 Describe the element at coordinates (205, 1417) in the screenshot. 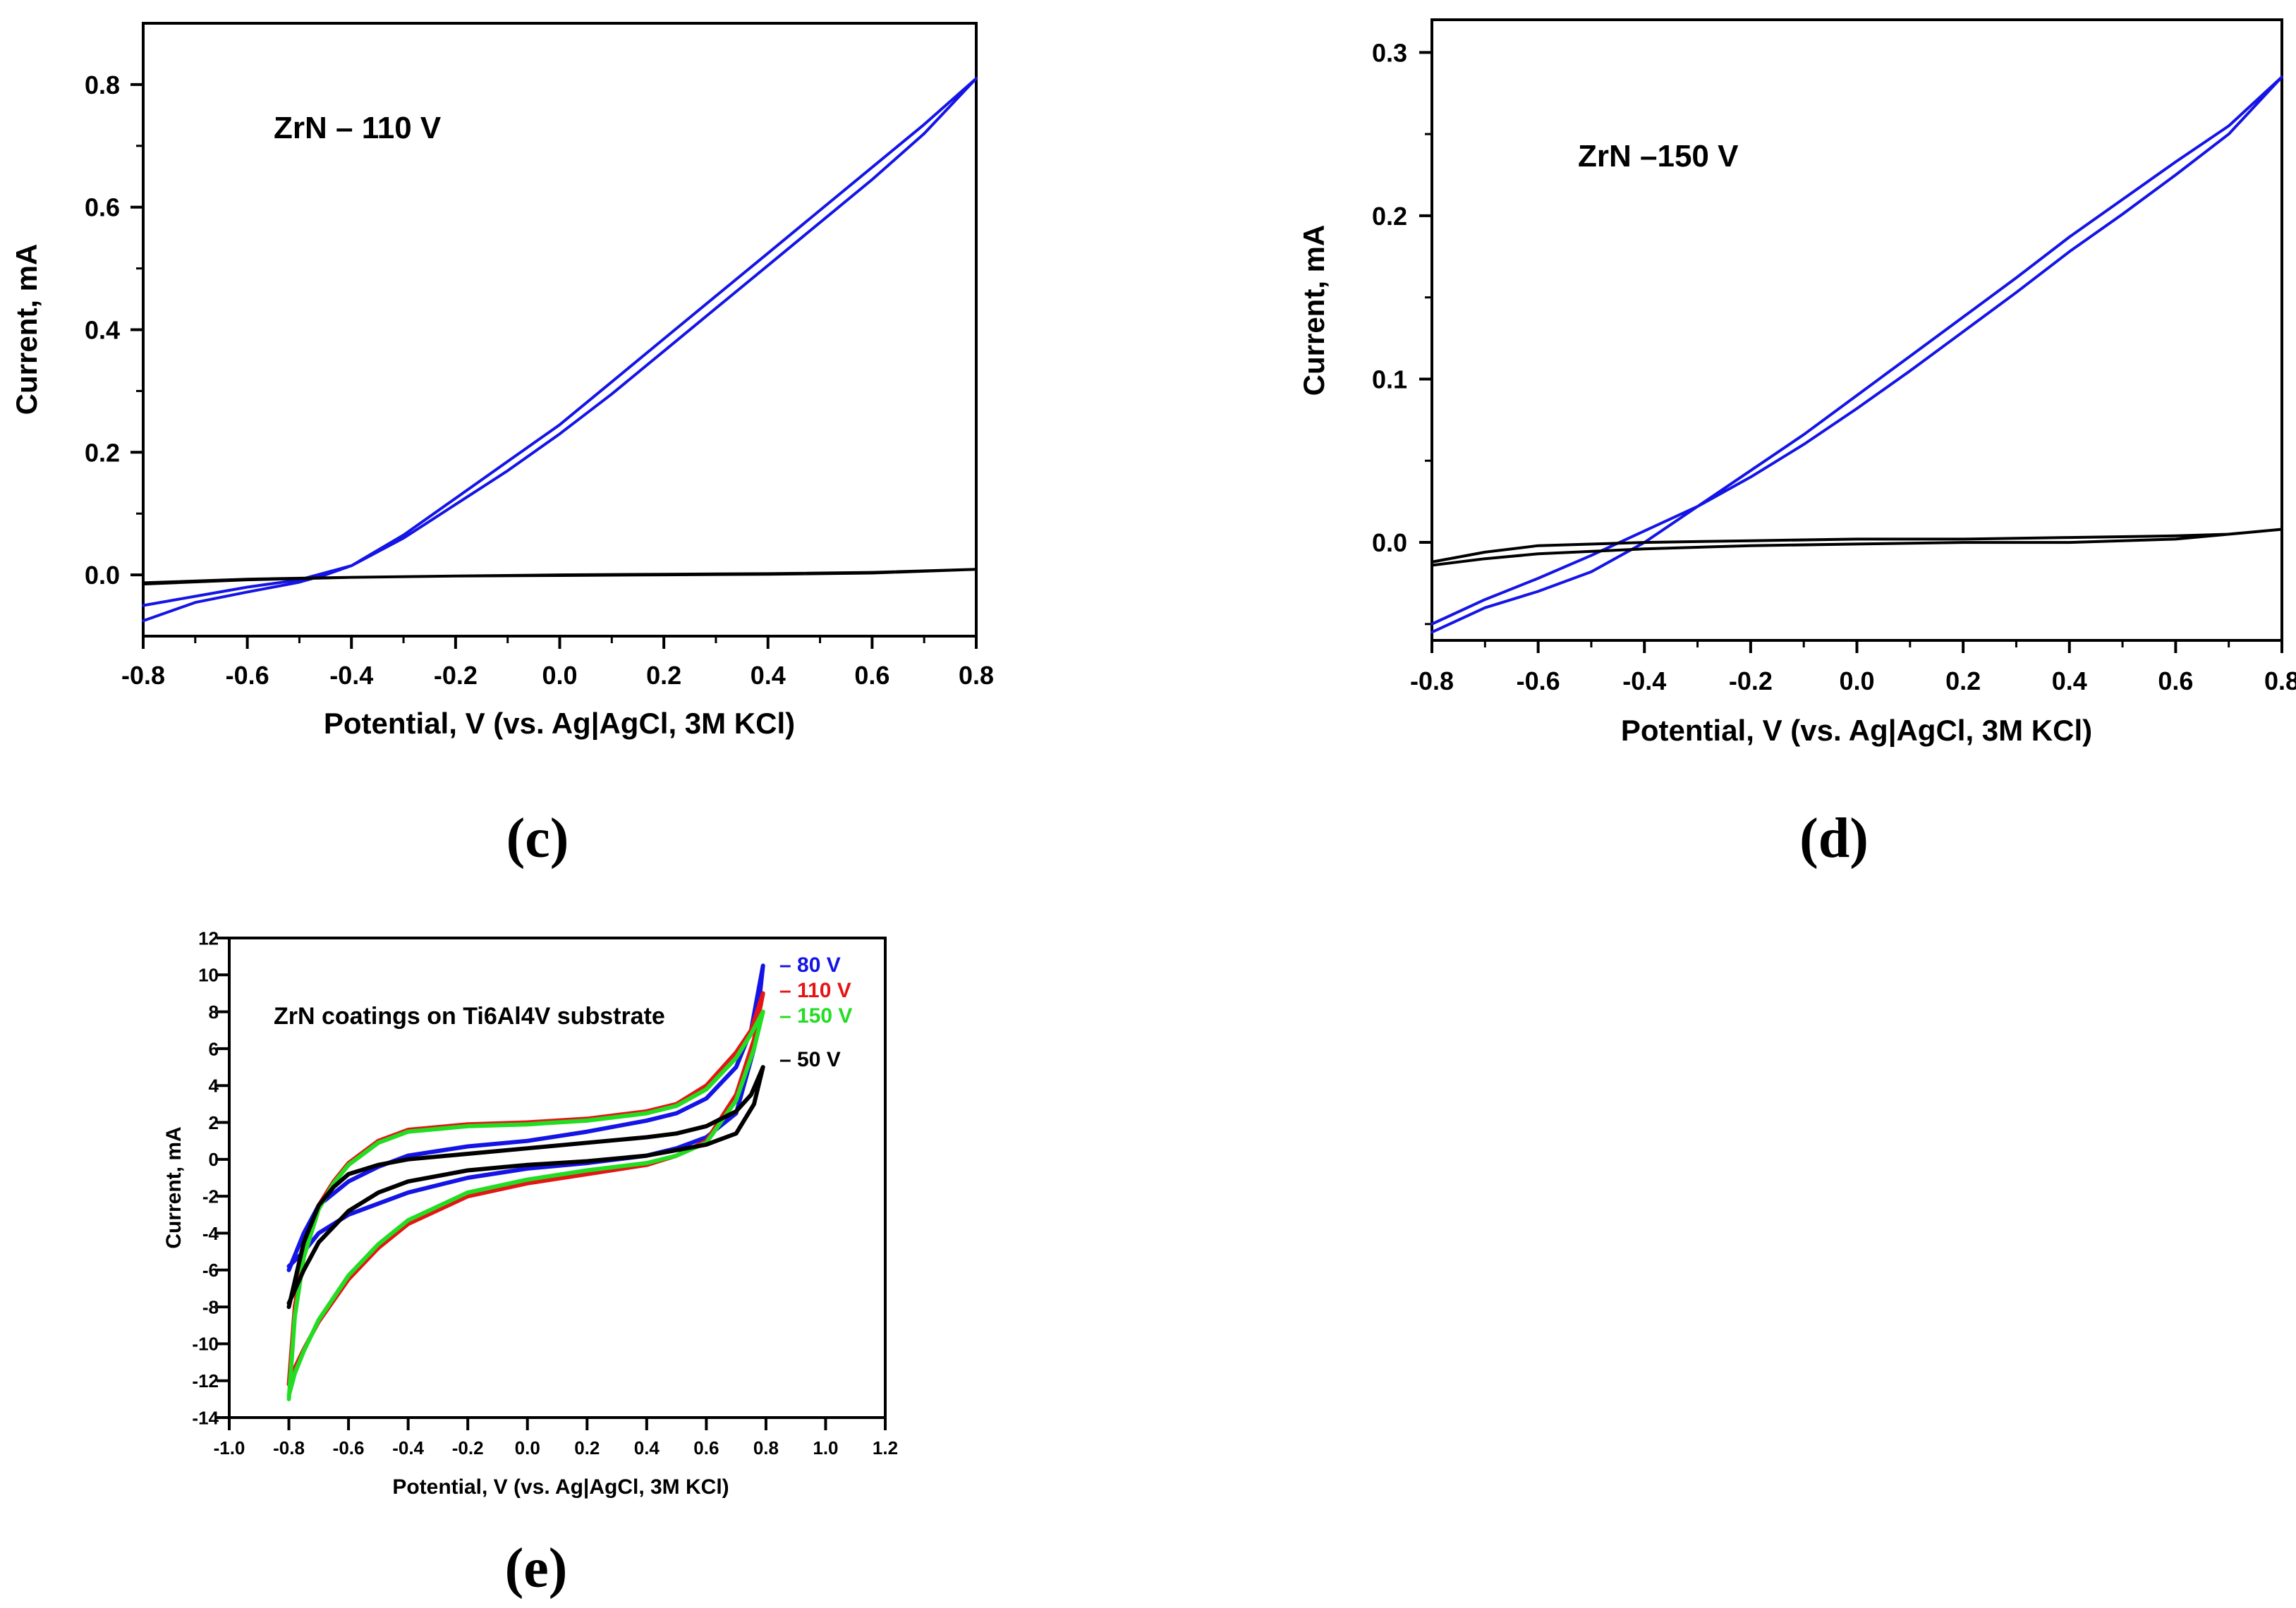

I see `y-tick-label: -14` at that location.